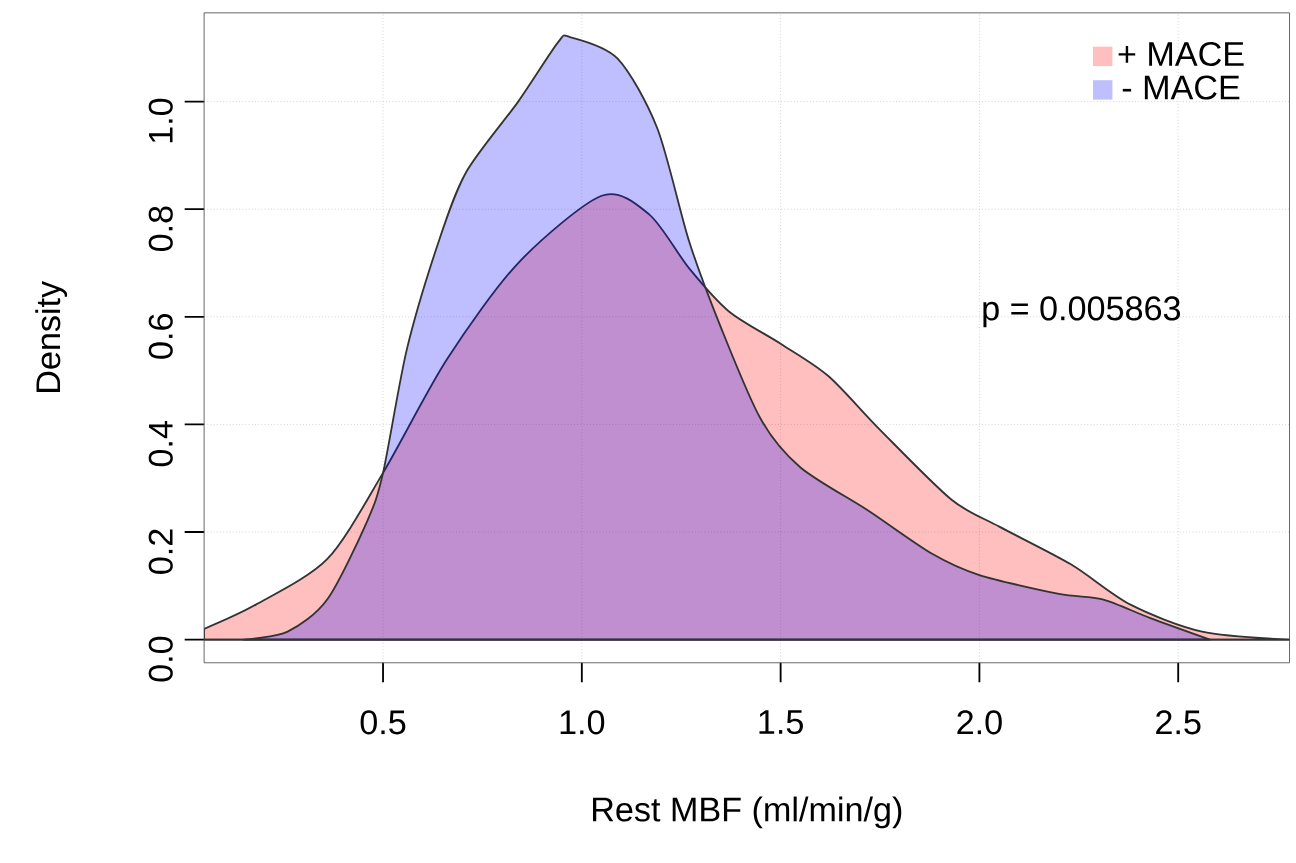 This screenshot has width=1296, height=863. What do you see at coordinates (160, 444) in the screenshot?
I see `y-tick-label: 0.4` at bounding box center [160, 444].